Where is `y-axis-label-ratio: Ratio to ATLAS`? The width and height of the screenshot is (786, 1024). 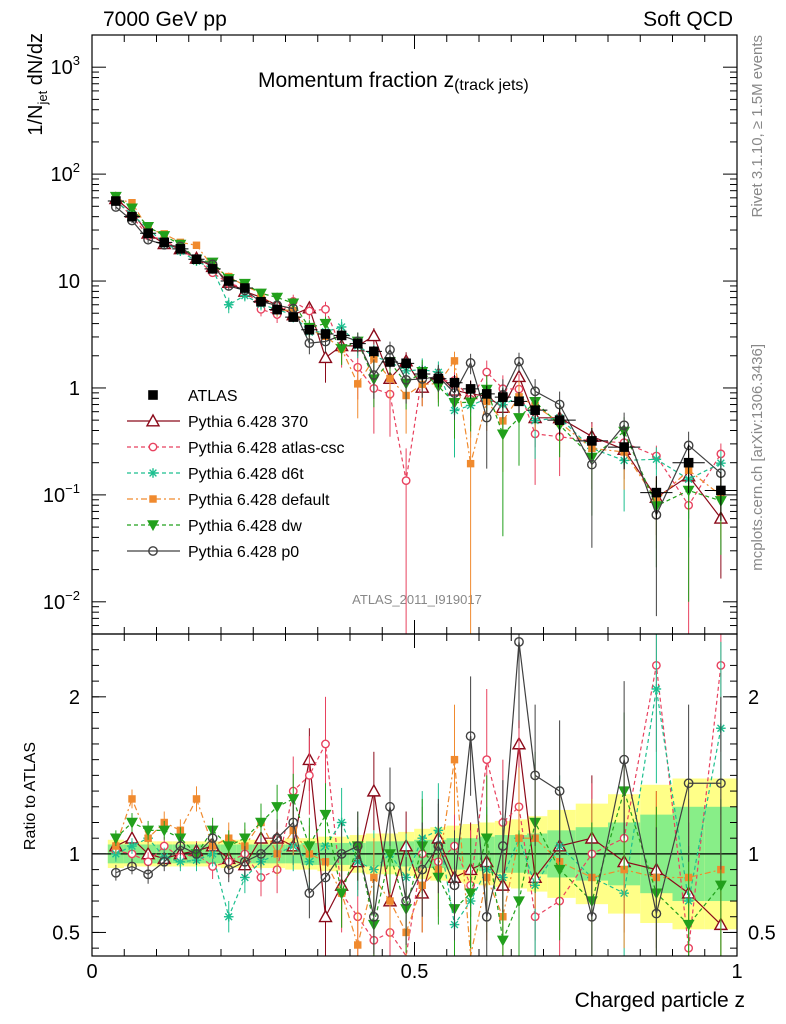 y-axis-label-ratio: Ratio to ATLAS is located at coordinates (30, 796).